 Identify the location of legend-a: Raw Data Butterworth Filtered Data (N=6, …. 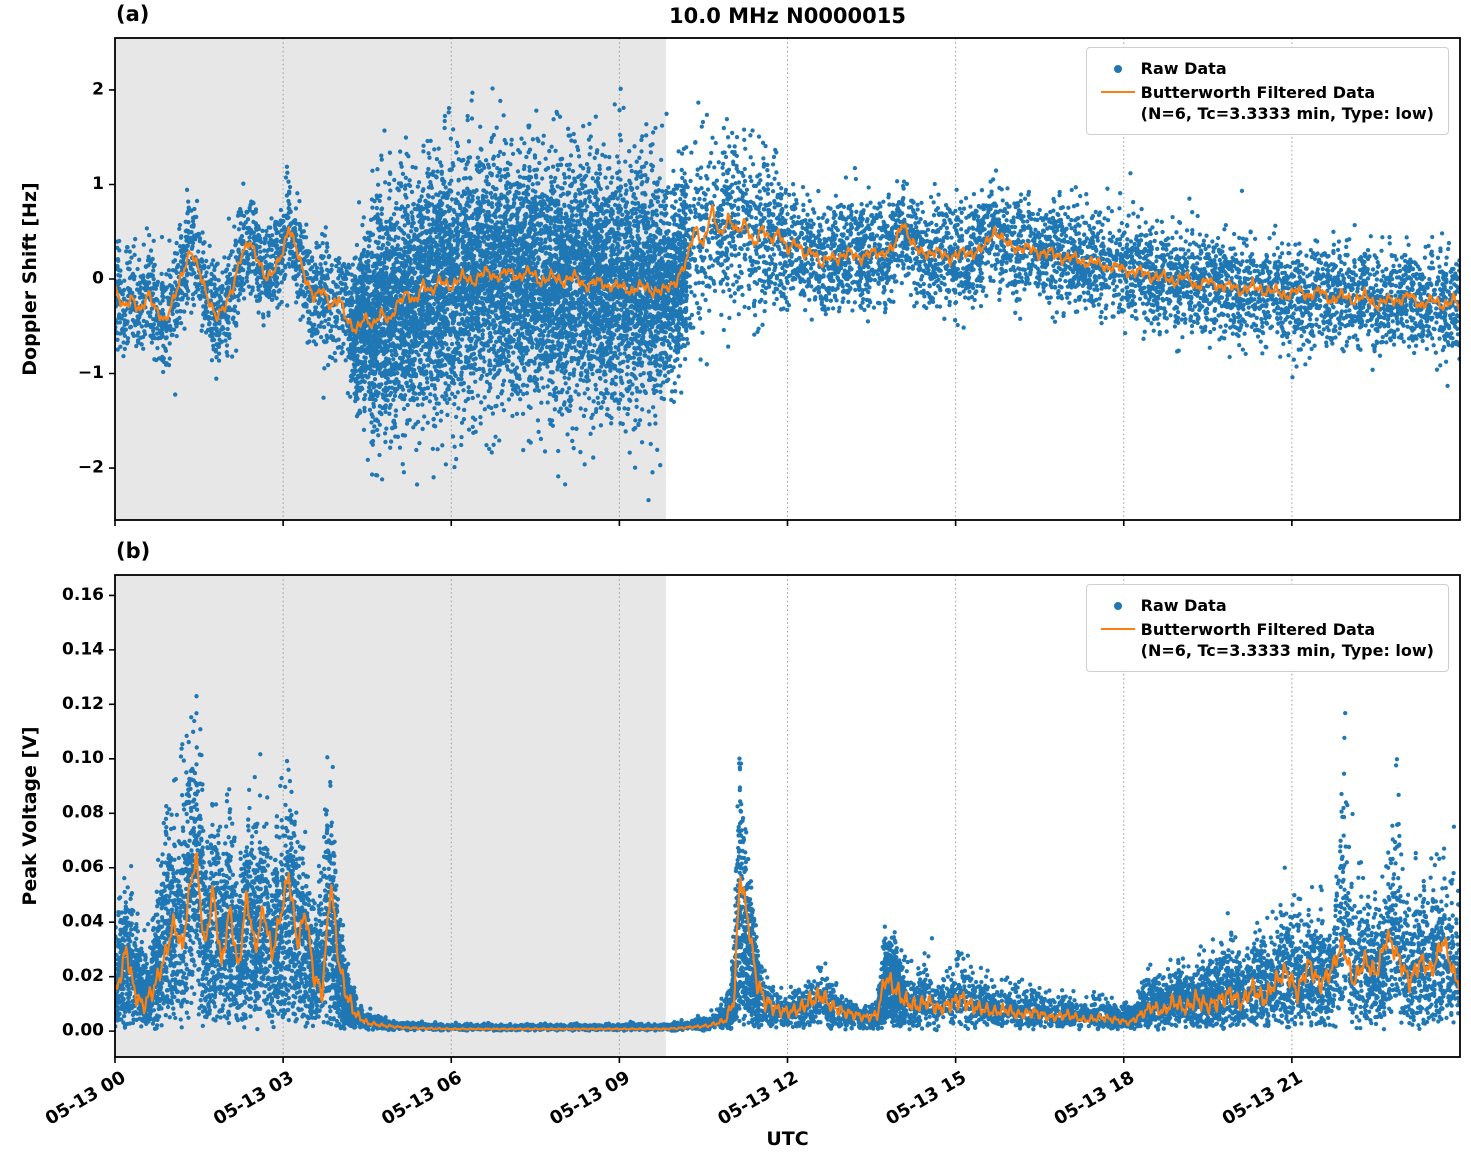
(1267, 91).